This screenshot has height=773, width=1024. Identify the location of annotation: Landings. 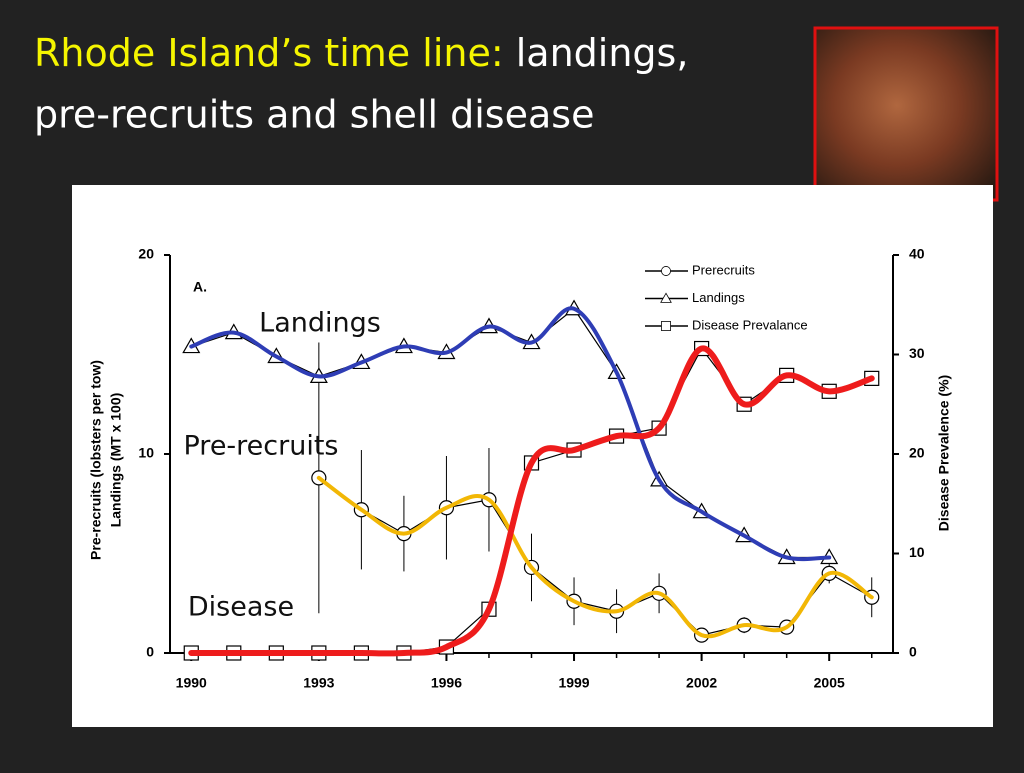
(320, 323).